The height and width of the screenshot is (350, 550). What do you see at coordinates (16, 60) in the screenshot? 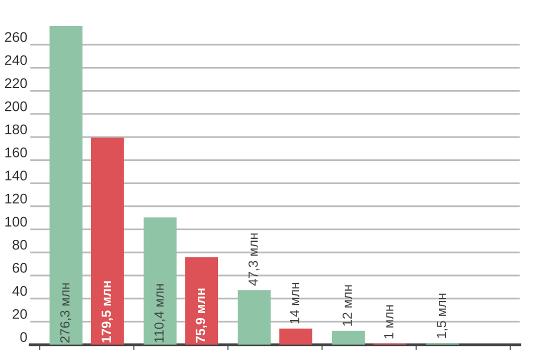
I see `y-tick-label: 240` at bounding box center [16, 60].